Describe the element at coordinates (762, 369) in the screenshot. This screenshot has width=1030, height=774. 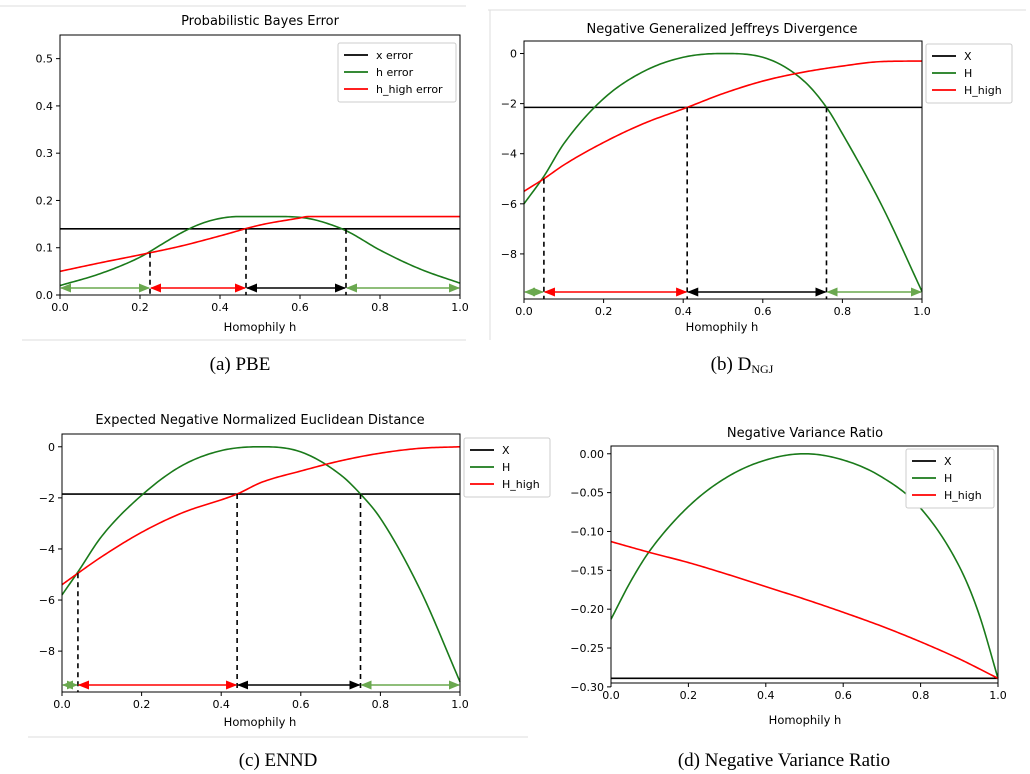
I see `caption-subscript: NGJ` at that location.